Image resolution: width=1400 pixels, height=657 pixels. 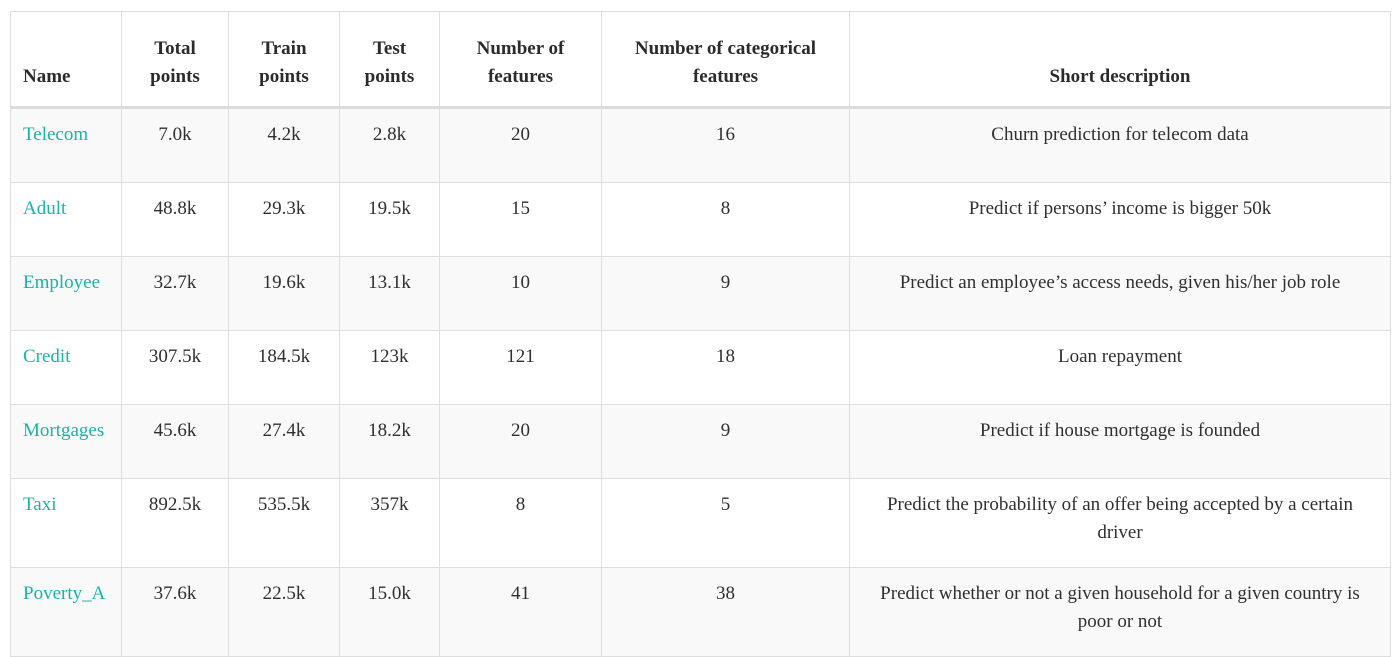 What do you see at coordinates (1120, 219) in the screenshot?
I see `description-cell: Predict if persons’ income is bigger 50k` at bounding box center [1120, 219].